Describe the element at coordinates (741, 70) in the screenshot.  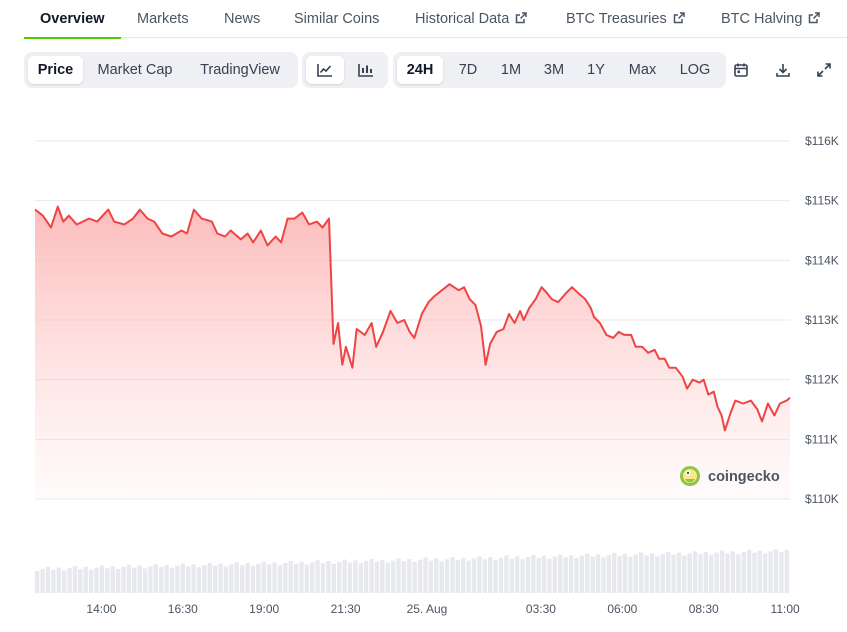
I see `date-range-button` at that location.